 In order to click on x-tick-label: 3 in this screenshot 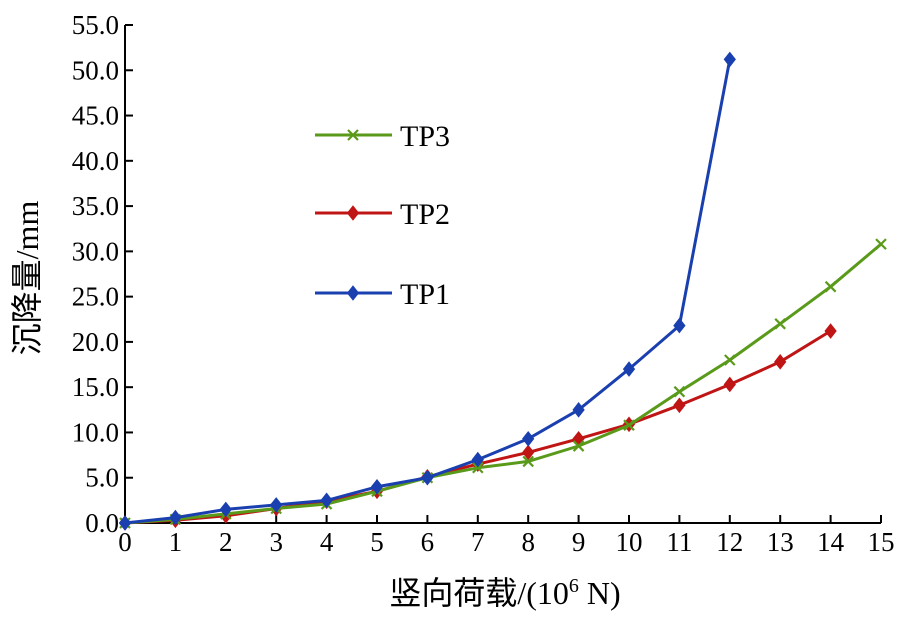, I will do `click(276, 542)`.